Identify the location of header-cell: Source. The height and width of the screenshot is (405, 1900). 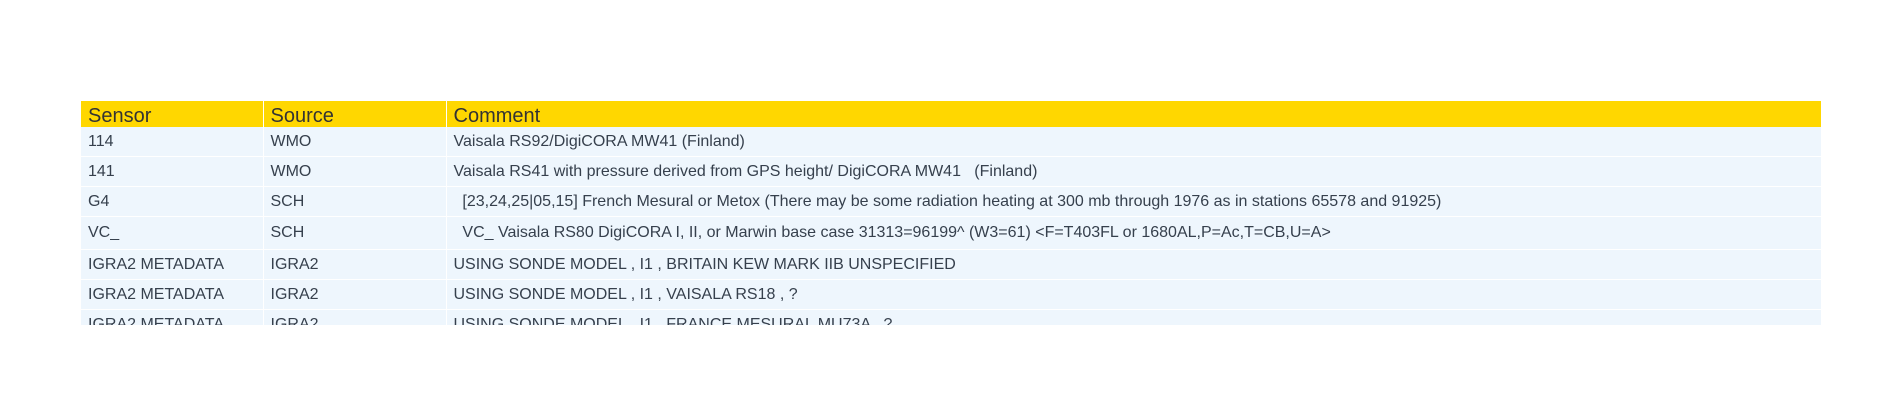
(355, 114).